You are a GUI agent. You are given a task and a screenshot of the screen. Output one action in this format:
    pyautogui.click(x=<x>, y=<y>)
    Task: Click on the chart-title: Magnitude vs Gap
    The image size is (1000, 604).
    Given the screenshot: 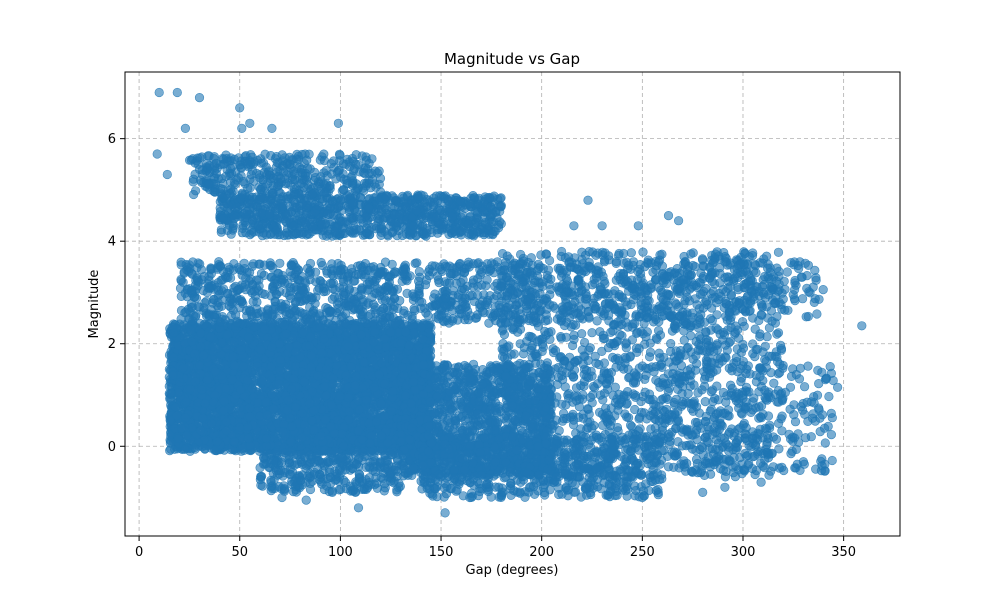 What is the action you would take?
    pyautogui.click(x=512, y=59)
    